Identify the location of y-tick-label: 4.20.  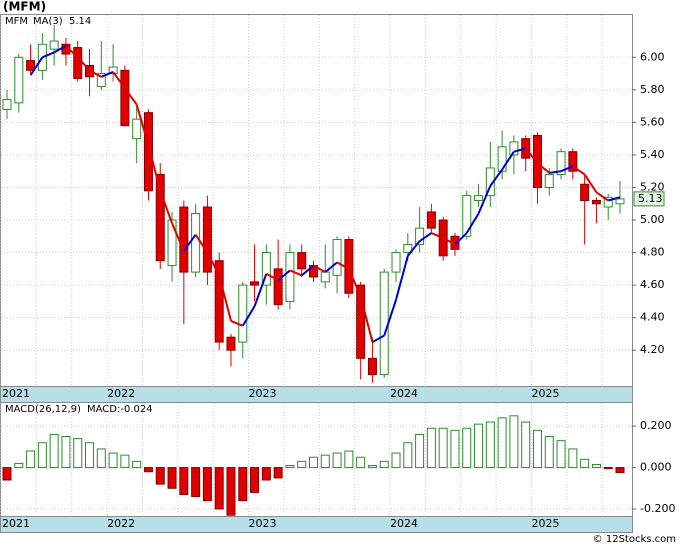
(652, 349).